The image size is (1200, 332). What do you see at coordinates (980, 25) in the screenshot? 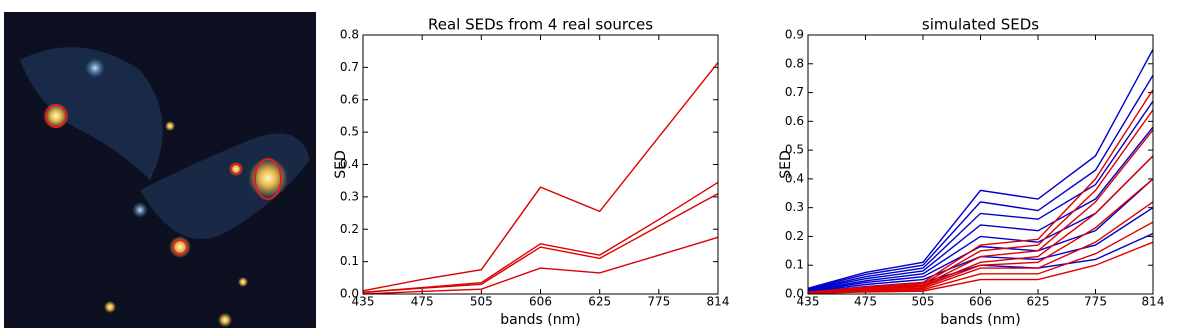
I see `chart-title: simulated SEDs` at bounding box center [980, 25].